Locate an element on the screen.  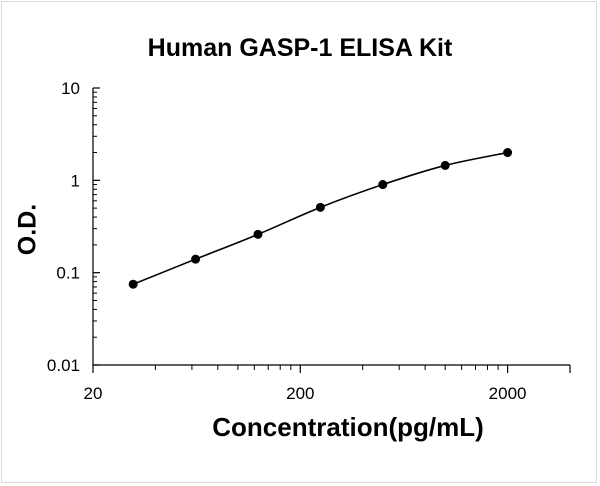
y-tick-label: 1 is located at coordinates (75, 180).